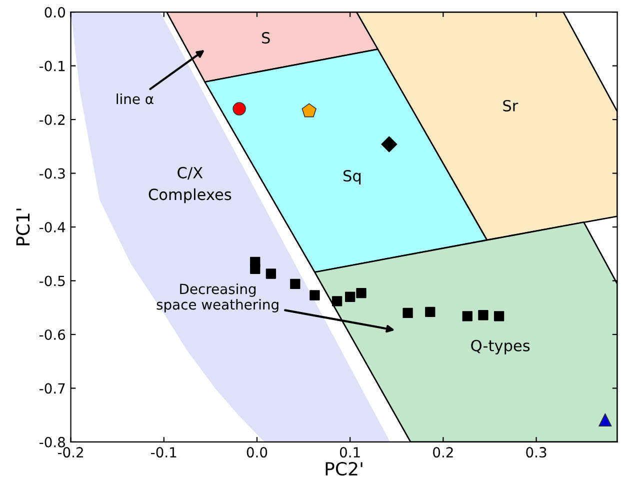  Describe the element at coordinates (53, 334) in the screenshot. I see `y-tick-label: -0.6` at that location.